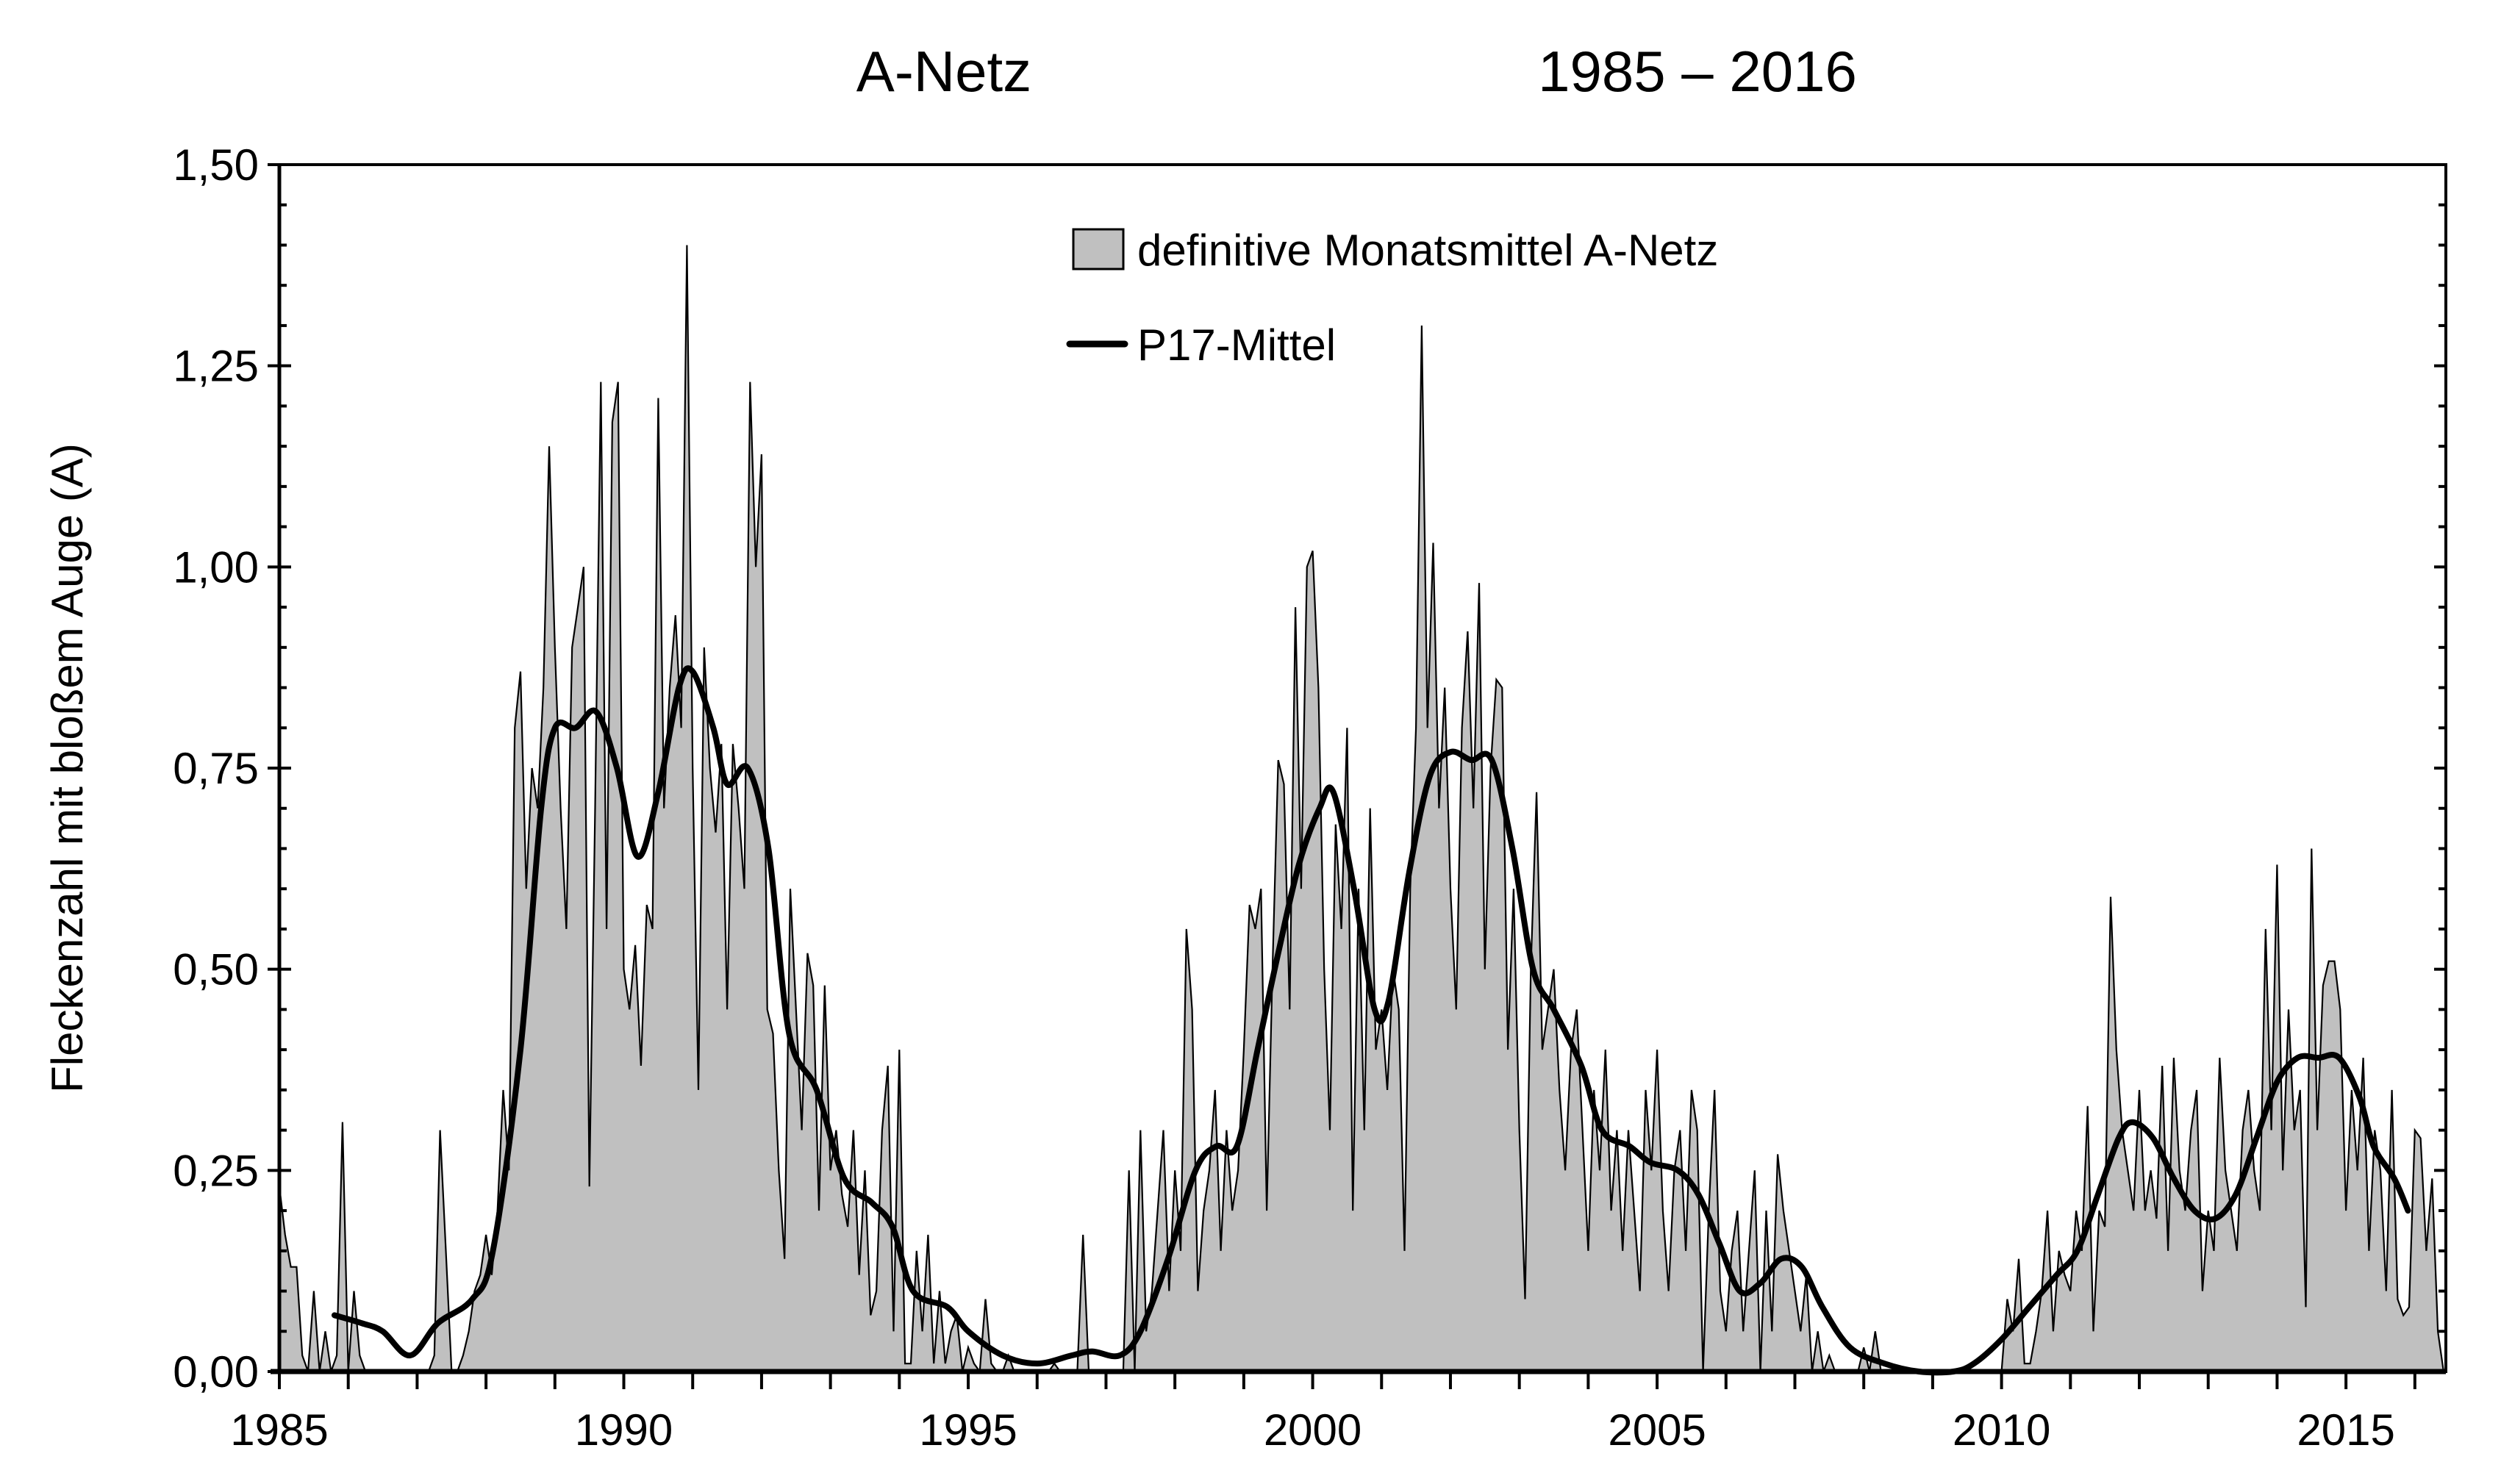  Describe the element at coordinates (2001, 1430) in the screenshot. I see `x-tick-label: 2010` at that location.